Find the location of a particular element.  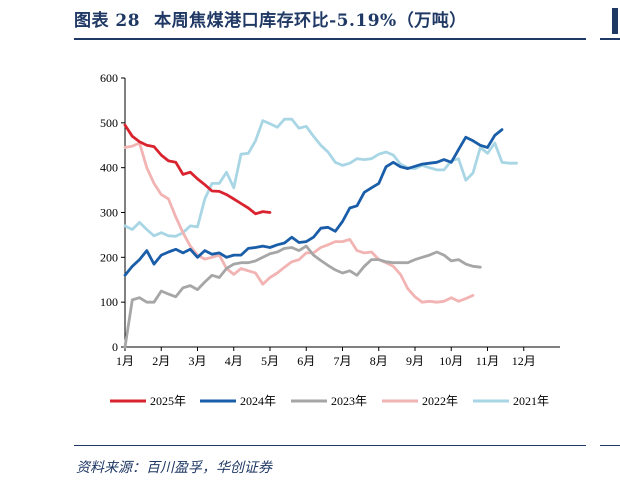

adjacent-footer-rule is located at coordinates (610, 445).